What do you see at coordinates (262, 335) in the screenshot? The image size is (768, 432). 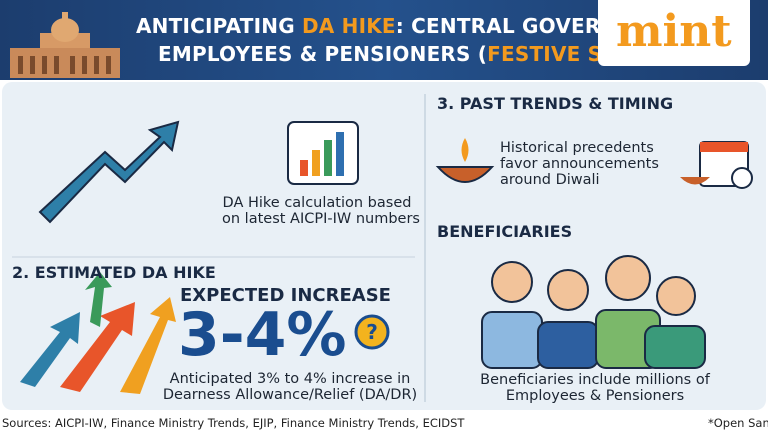 I see `figure: 3-4%` at bounding box center [262, 335].